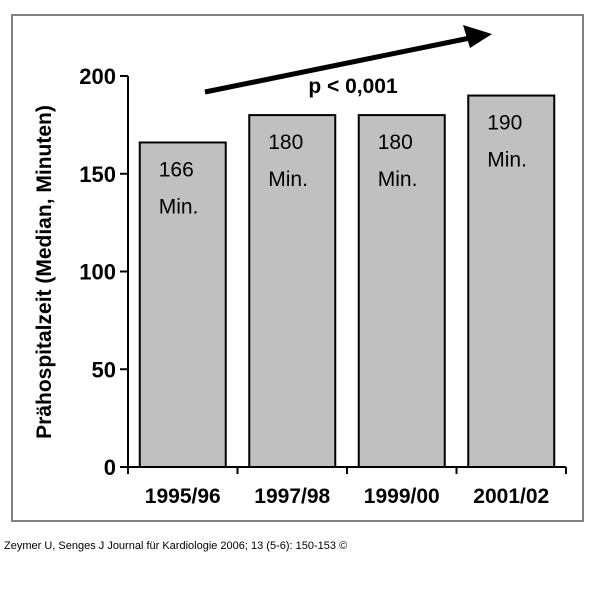 The image size is (600, 597). Describe the element at coordinates (110, 467) in the screenshot. I see `y-tick-label: 0` at that location.